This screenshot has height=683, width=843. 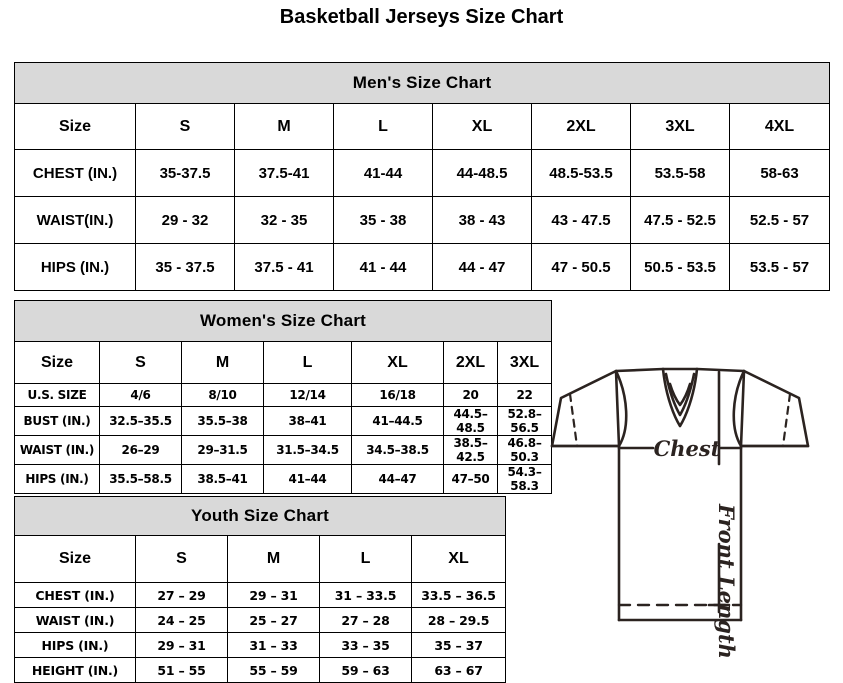 I want to click on right-cuff-dashed-line, so click(x=786, y=420).